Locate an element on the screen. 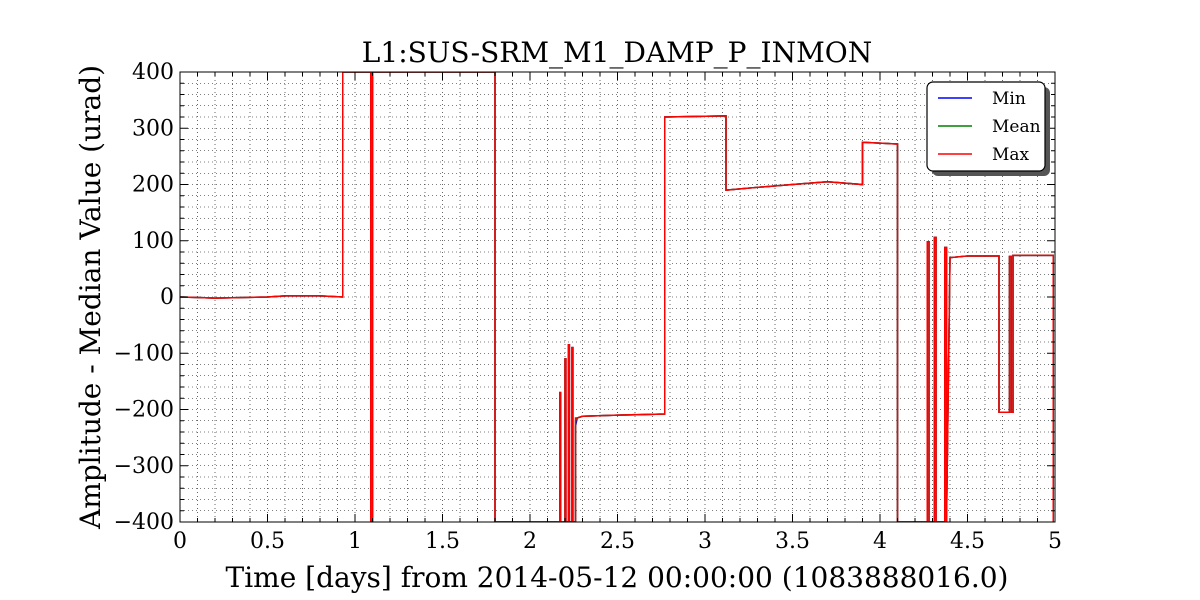  y-tick-label: 300 is located at coordinates (153, 128).